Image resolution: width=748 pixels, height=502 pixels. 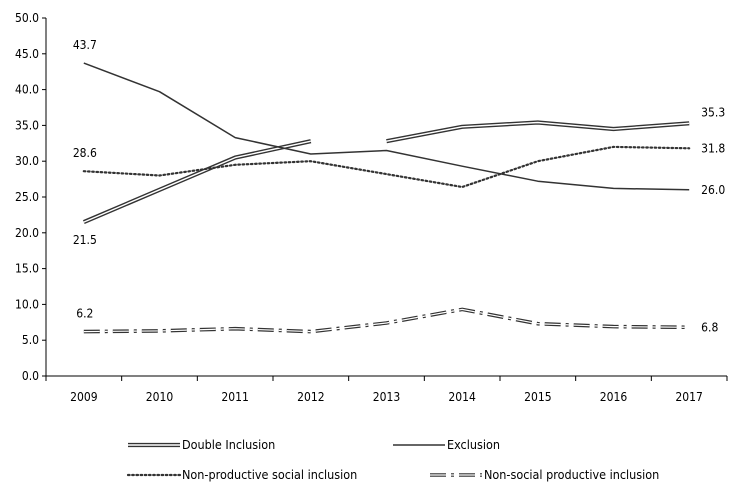 I want to click on series-non-social-productive-inclusion, so click(x=386, y=320).